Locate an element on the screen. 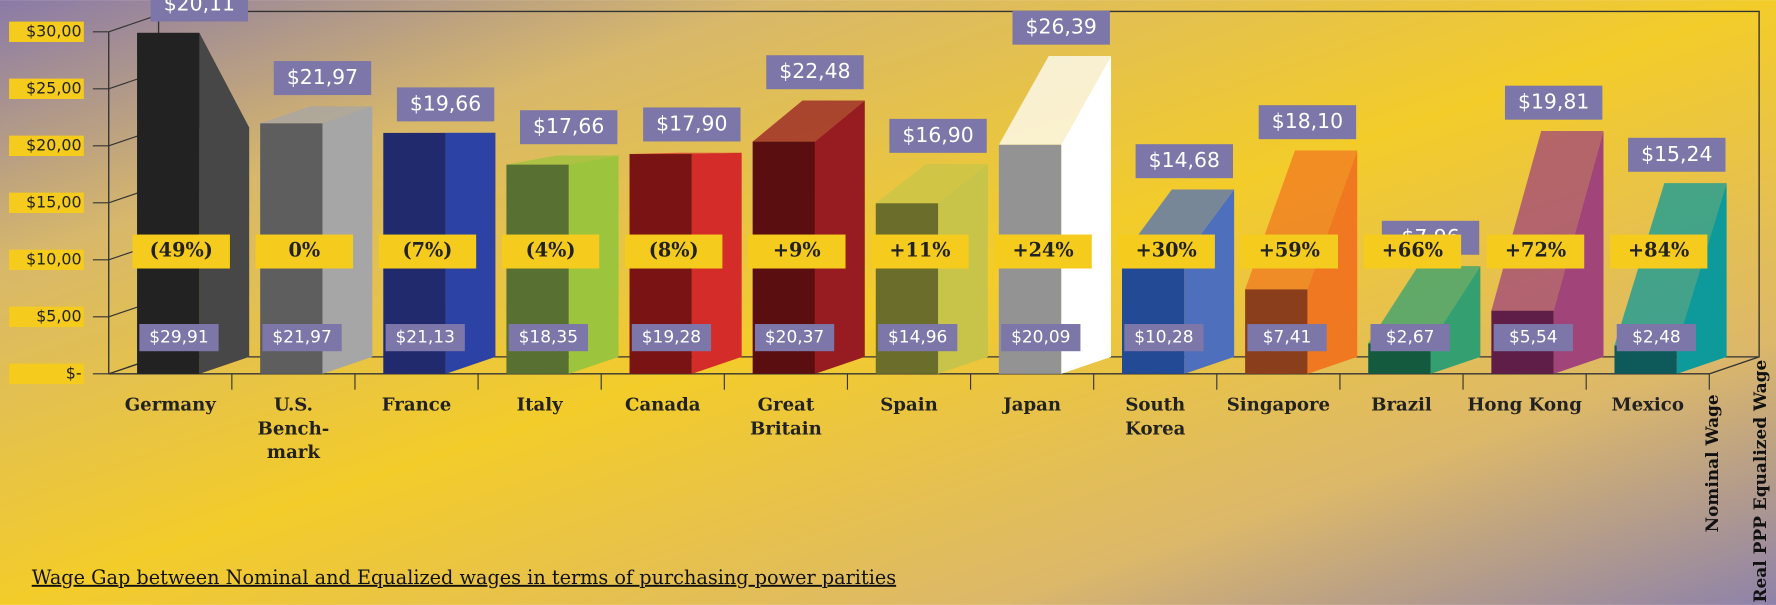 This screenshot has height=605, width=1776. x-tick-line: Bench- is located at coordinates (294, 428).